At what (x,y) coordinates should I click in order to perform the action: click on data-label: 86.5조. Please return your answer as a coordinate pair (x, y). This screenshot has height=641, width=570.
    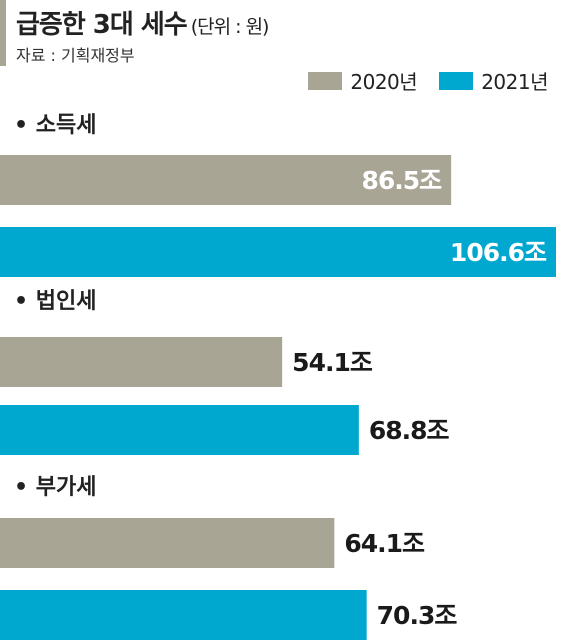
    Looking at the image, I should click on (401, 180).